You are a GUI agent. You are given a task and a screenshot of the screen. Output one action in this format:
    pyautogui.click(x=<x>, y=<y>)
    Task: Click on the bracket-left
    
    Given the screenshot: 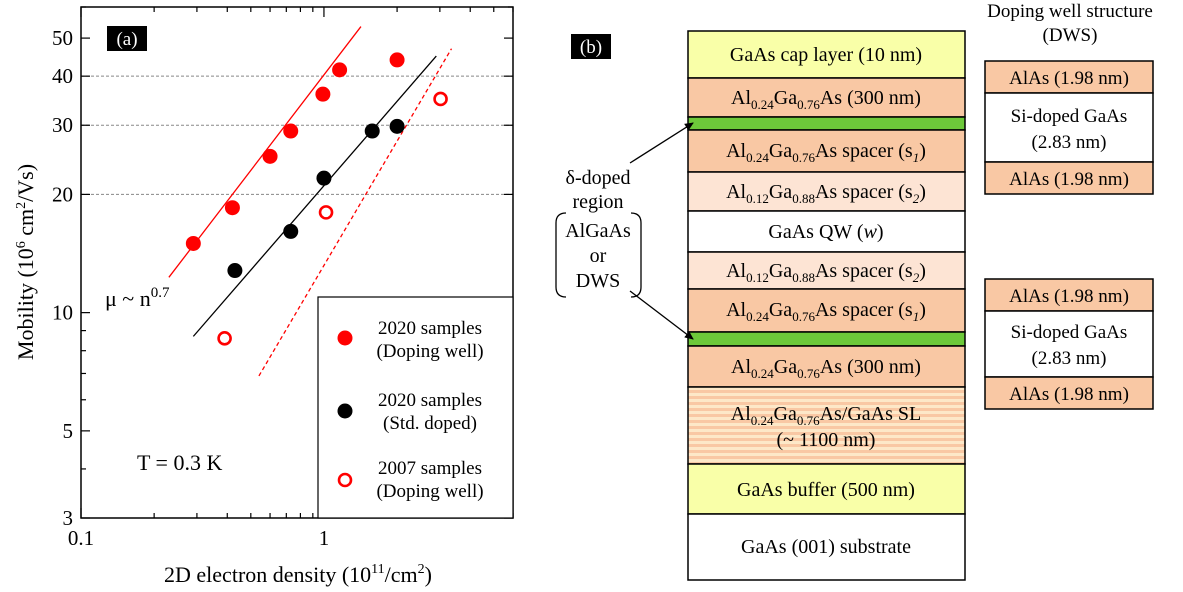 What is the action you would take?
    pyautogui.click(x=561, y=255)
    